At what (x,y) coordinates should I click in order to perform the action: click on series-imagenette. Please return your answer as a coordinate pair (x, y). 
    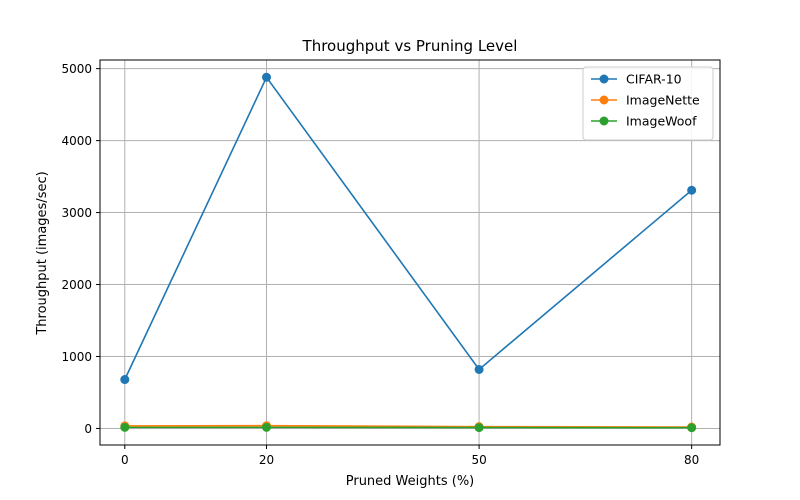
    Looking at the image, I should click on (408, 426).